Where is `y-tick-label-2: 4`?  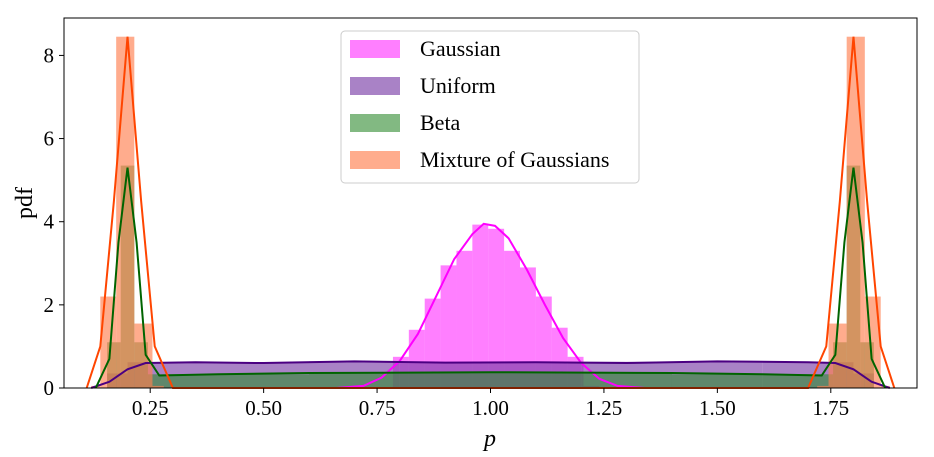 y-tick-label-2: 4 is located at coordinates (49, 222).